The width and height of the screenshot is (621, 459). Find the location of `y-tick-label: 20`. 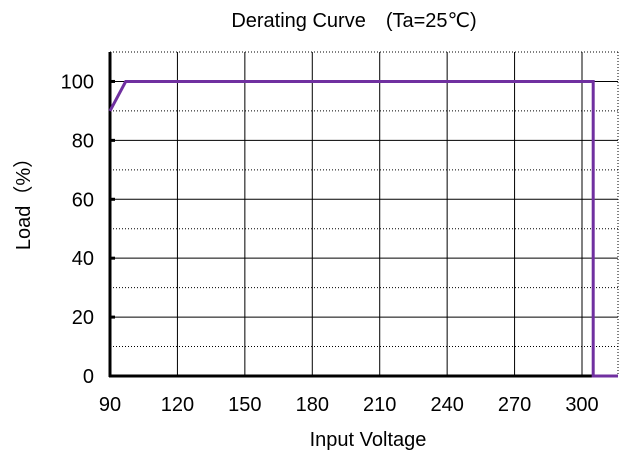

y-tick-label: 20 is located at coordinates (83, 318).